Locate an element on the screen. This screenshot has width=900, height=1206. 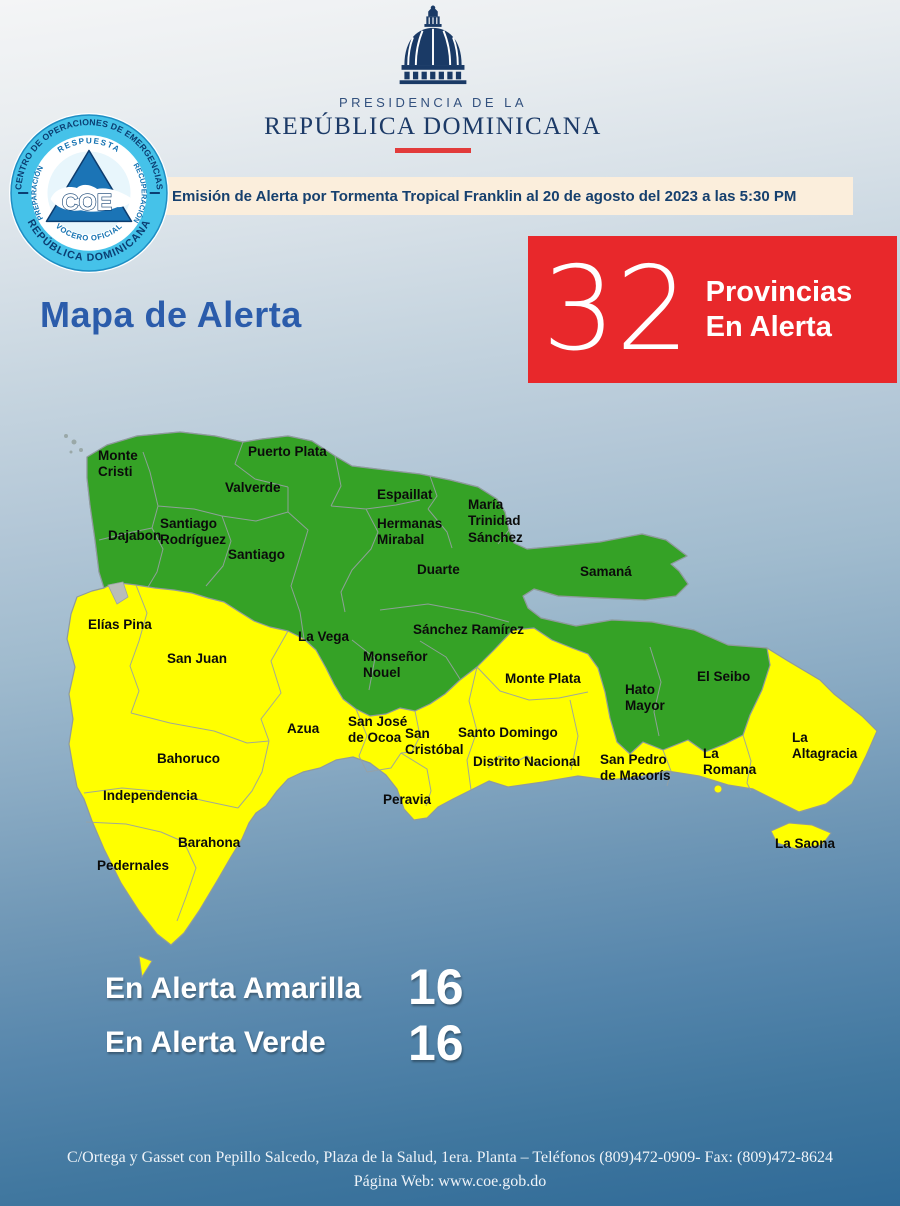
province-label: Monte Plata is located at coordinates (543, 678).